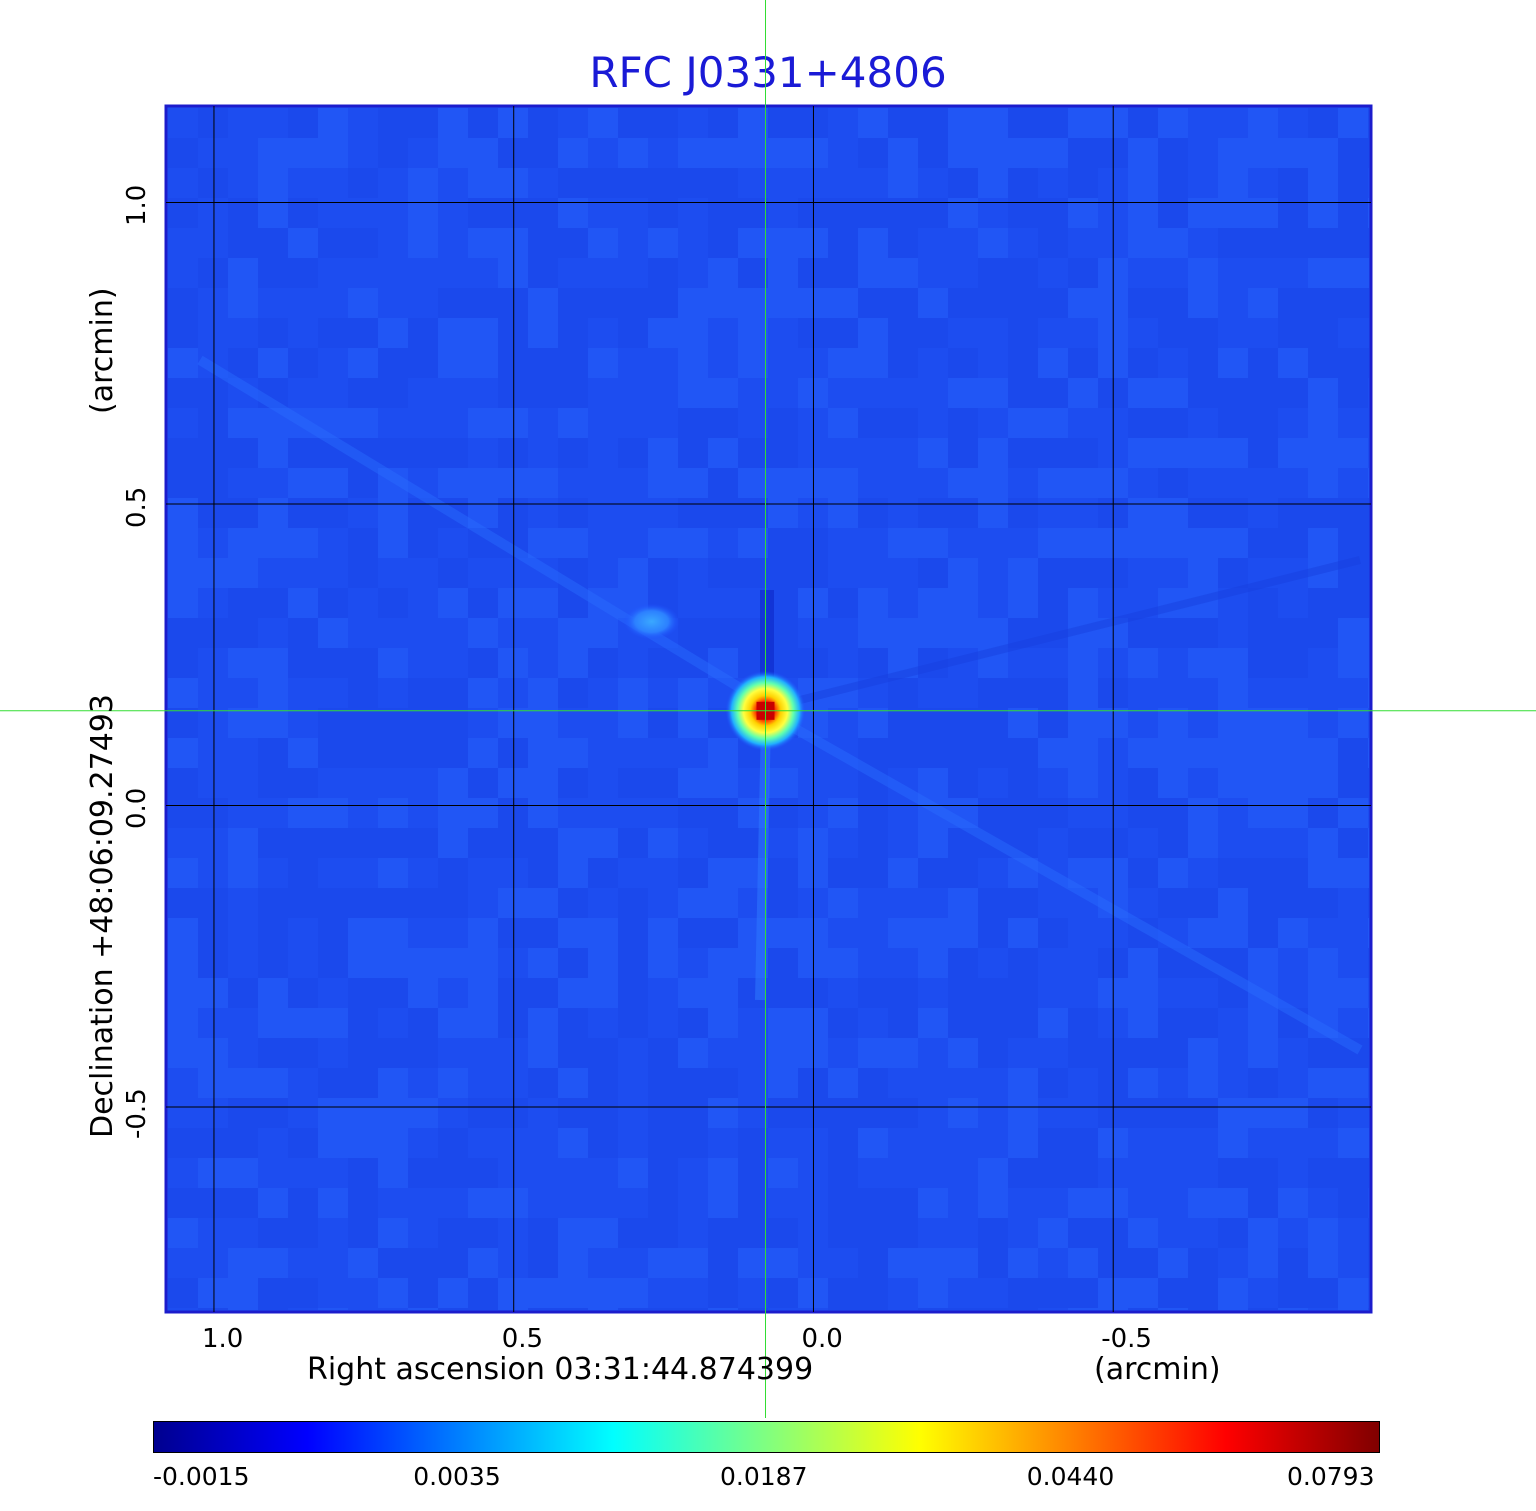 This screenshot has width=1536, height=1511. I want to click on sidelobe-streak, so click(763, 860).